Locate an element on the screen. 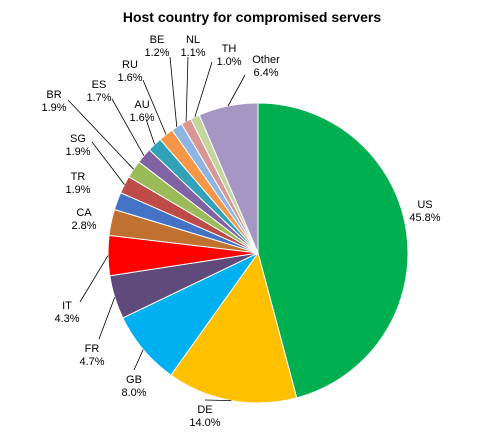 This screenshot has height=448, width=500. slice-label-ca: CA is located at coordinates (84, 213).